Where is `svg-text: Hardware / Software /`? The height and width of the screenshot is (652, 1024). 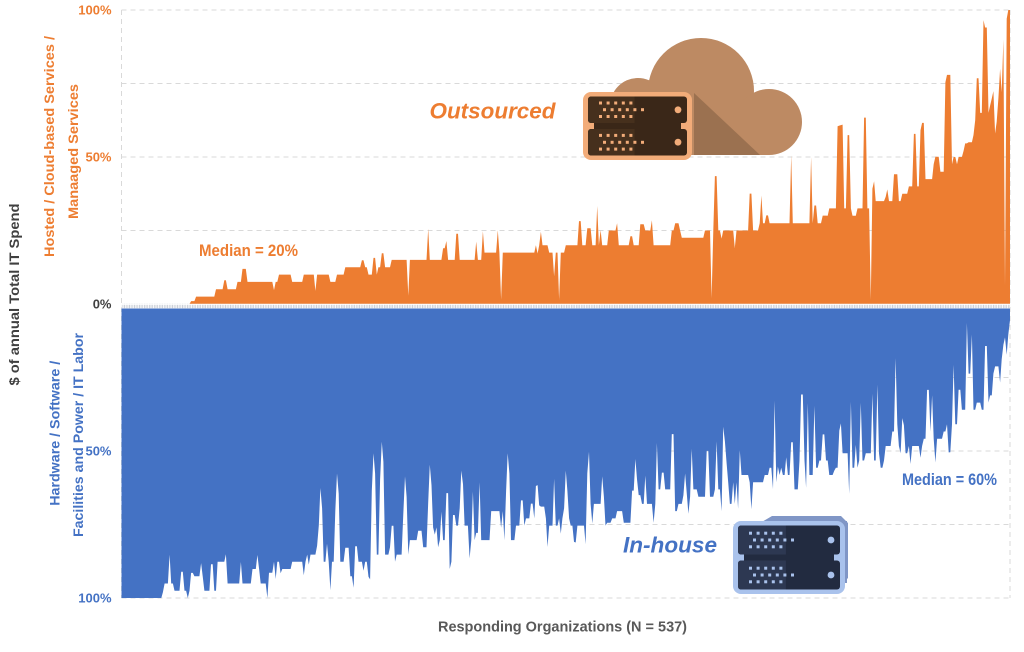 svg-text: Hardware / Software / is located at coordinates (55, 433).